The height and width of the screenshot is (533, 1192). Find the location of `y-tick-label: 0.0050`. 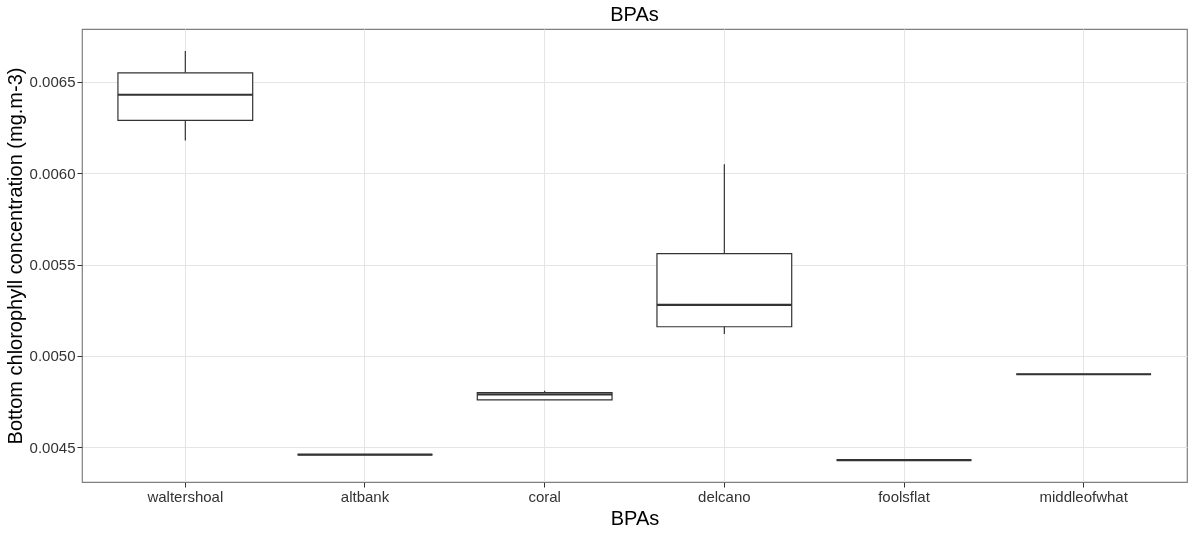

y-tick-label: 0.0050 is located at coordinates (52, 356).